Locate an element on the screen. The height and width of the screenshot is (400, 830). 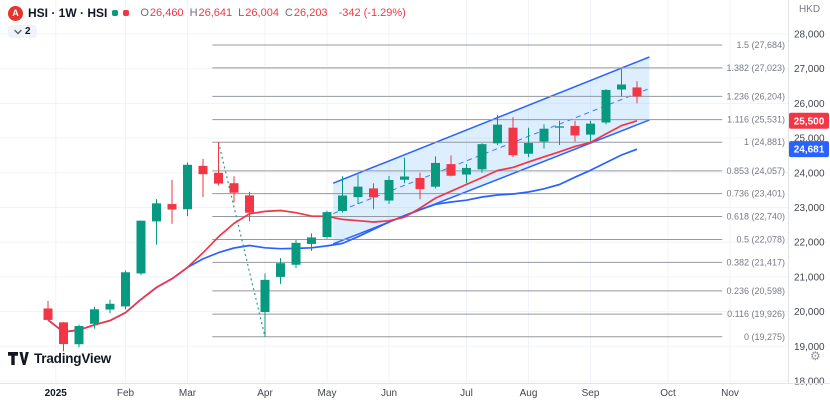
open-value: 26,460 is located at coordinates (166, 13).